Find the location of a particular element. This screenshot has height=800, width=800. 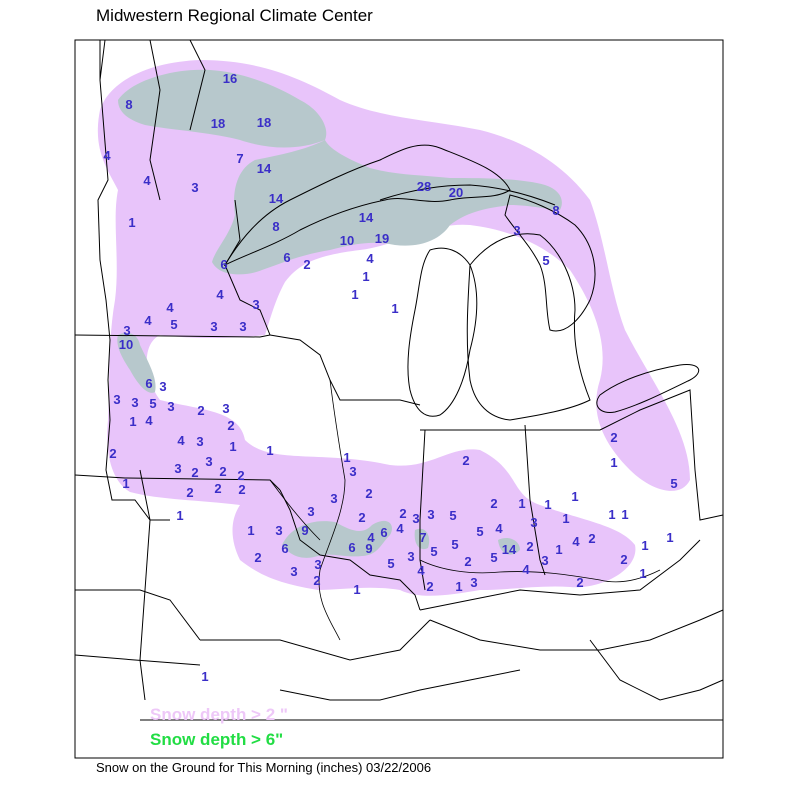

snow-depth-value: 20 is located at coordinates (456, 192).